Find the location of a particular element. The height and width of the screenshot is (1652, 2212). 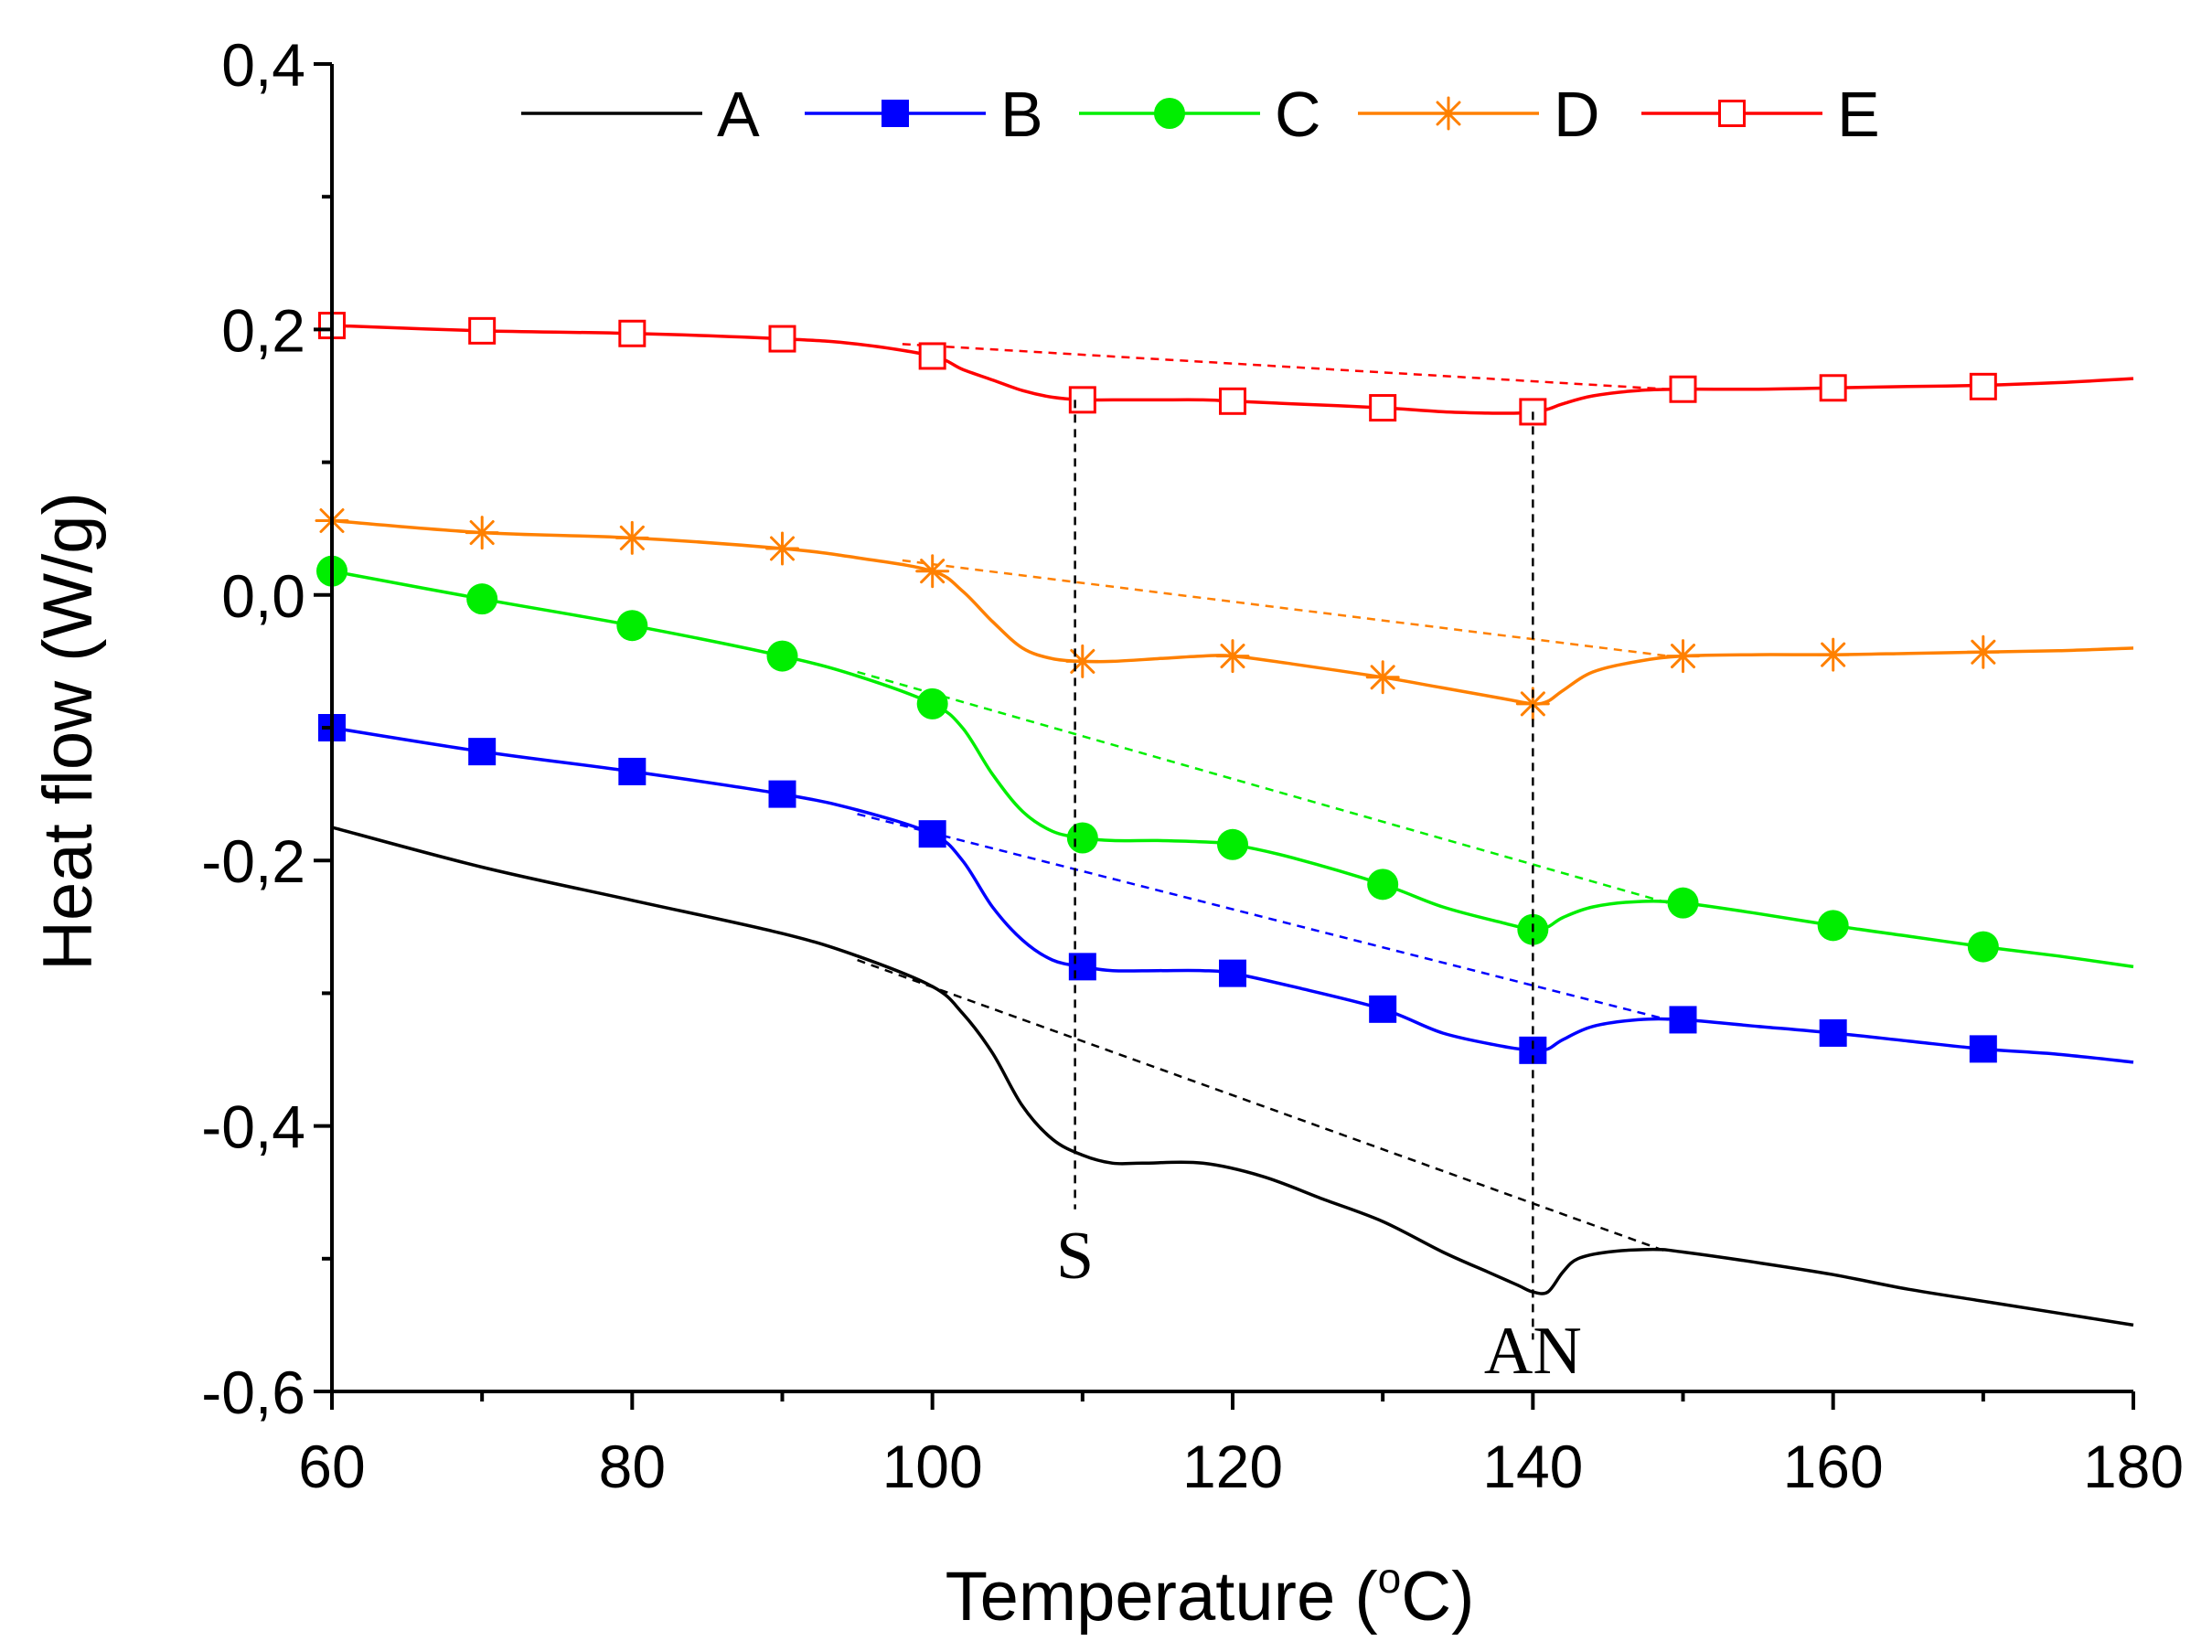

legend-label: E is located at coordinates (1859, 114).